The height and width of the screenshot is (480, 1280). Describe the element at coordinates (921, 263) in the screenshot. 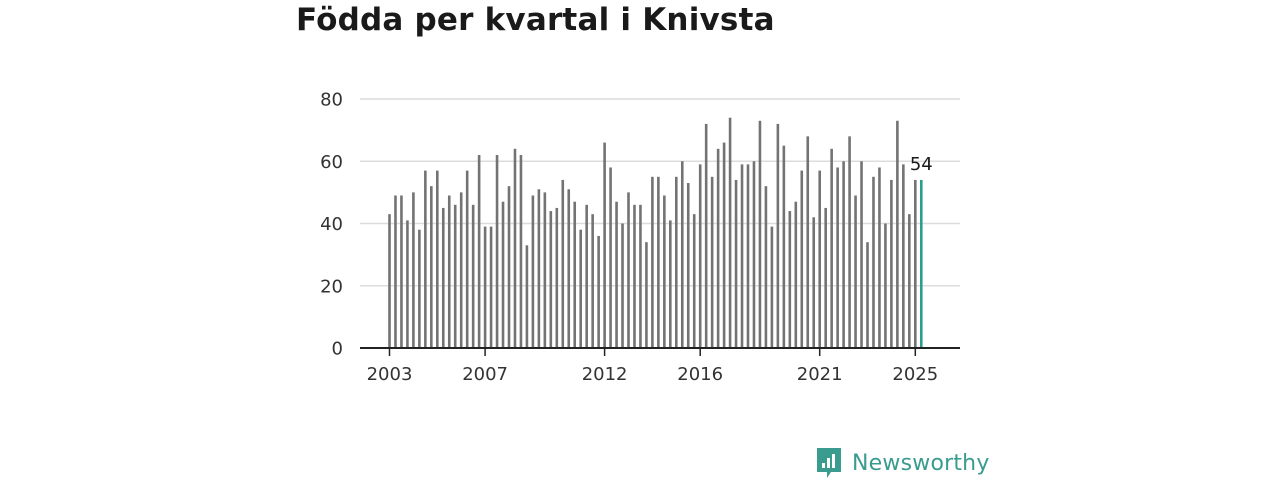

I see `bar-highlight` at that location.